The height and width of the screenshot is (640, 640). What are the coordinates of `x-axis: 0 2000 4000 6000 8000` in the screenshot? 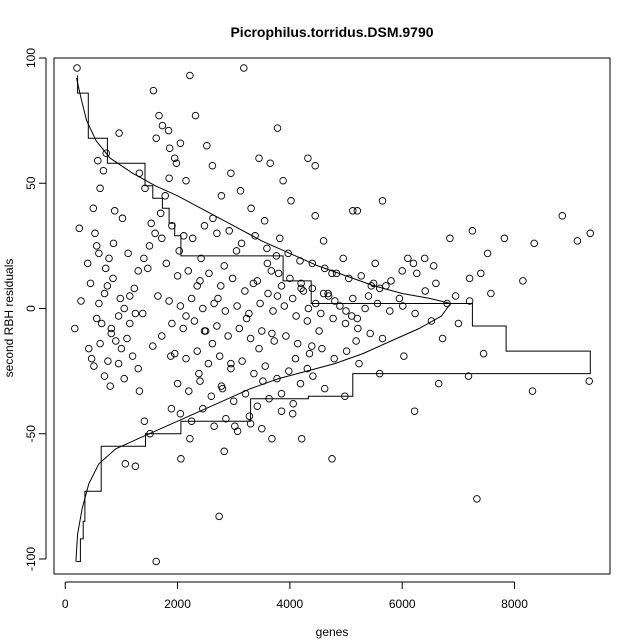 It's located at (295, 596).